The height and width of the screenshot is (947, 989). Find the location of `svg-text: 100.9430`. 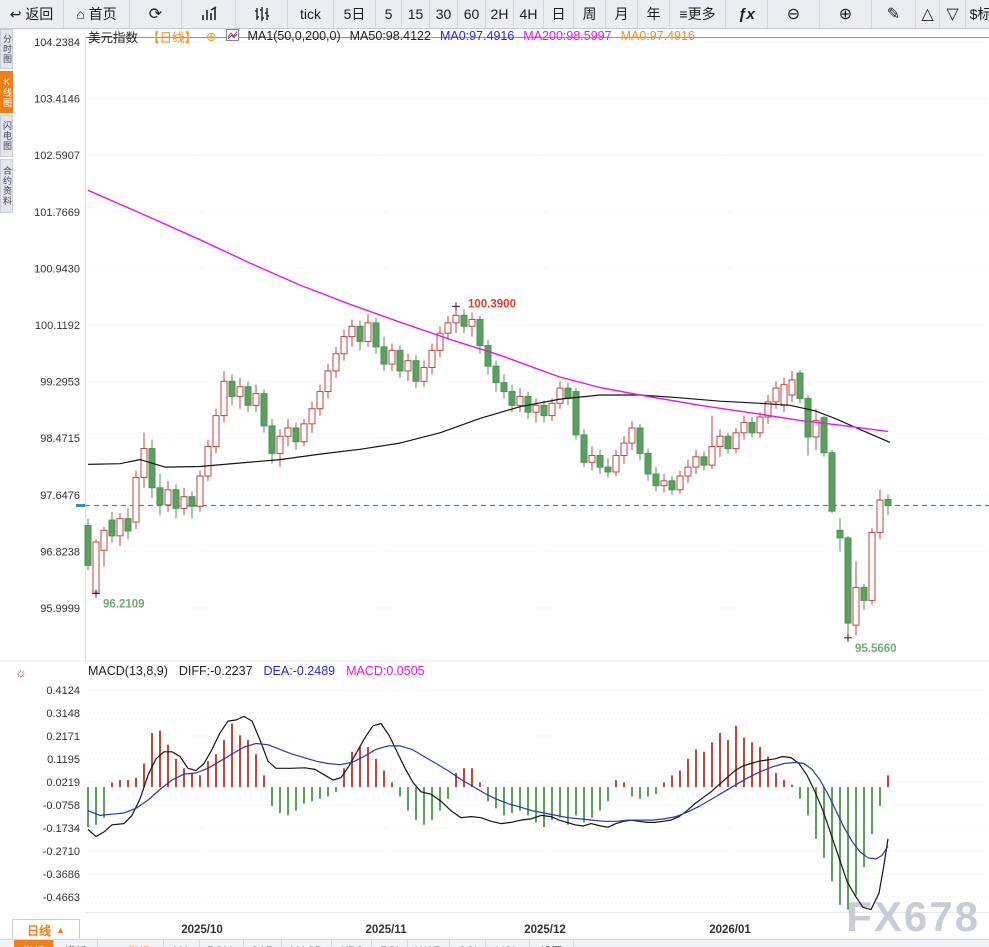

svg-text: 100.9430 is located at coordinates (57, 269).